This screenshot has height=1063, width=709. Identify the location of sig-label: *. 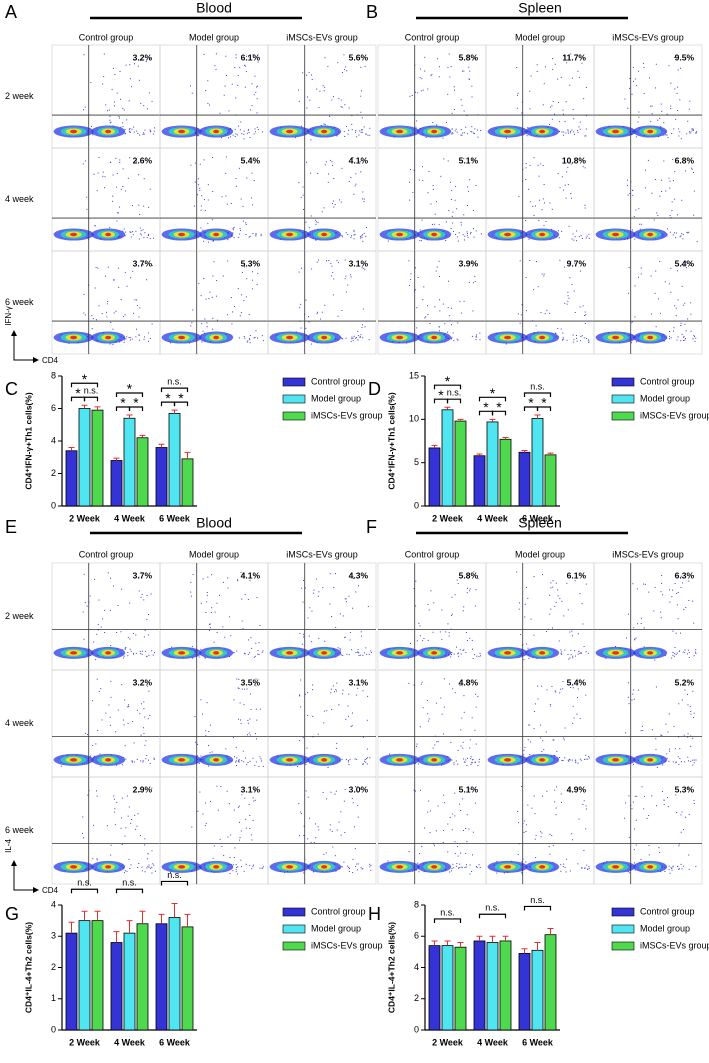
(493, 393).